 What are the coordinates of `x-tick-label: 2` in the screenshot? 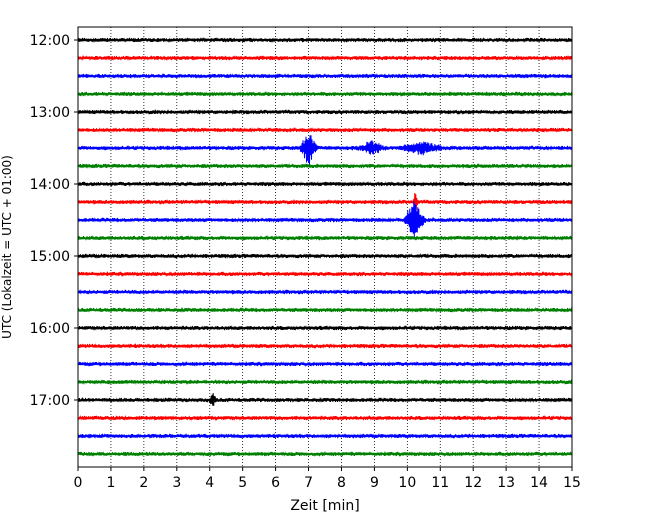 It's located at (143, 483).